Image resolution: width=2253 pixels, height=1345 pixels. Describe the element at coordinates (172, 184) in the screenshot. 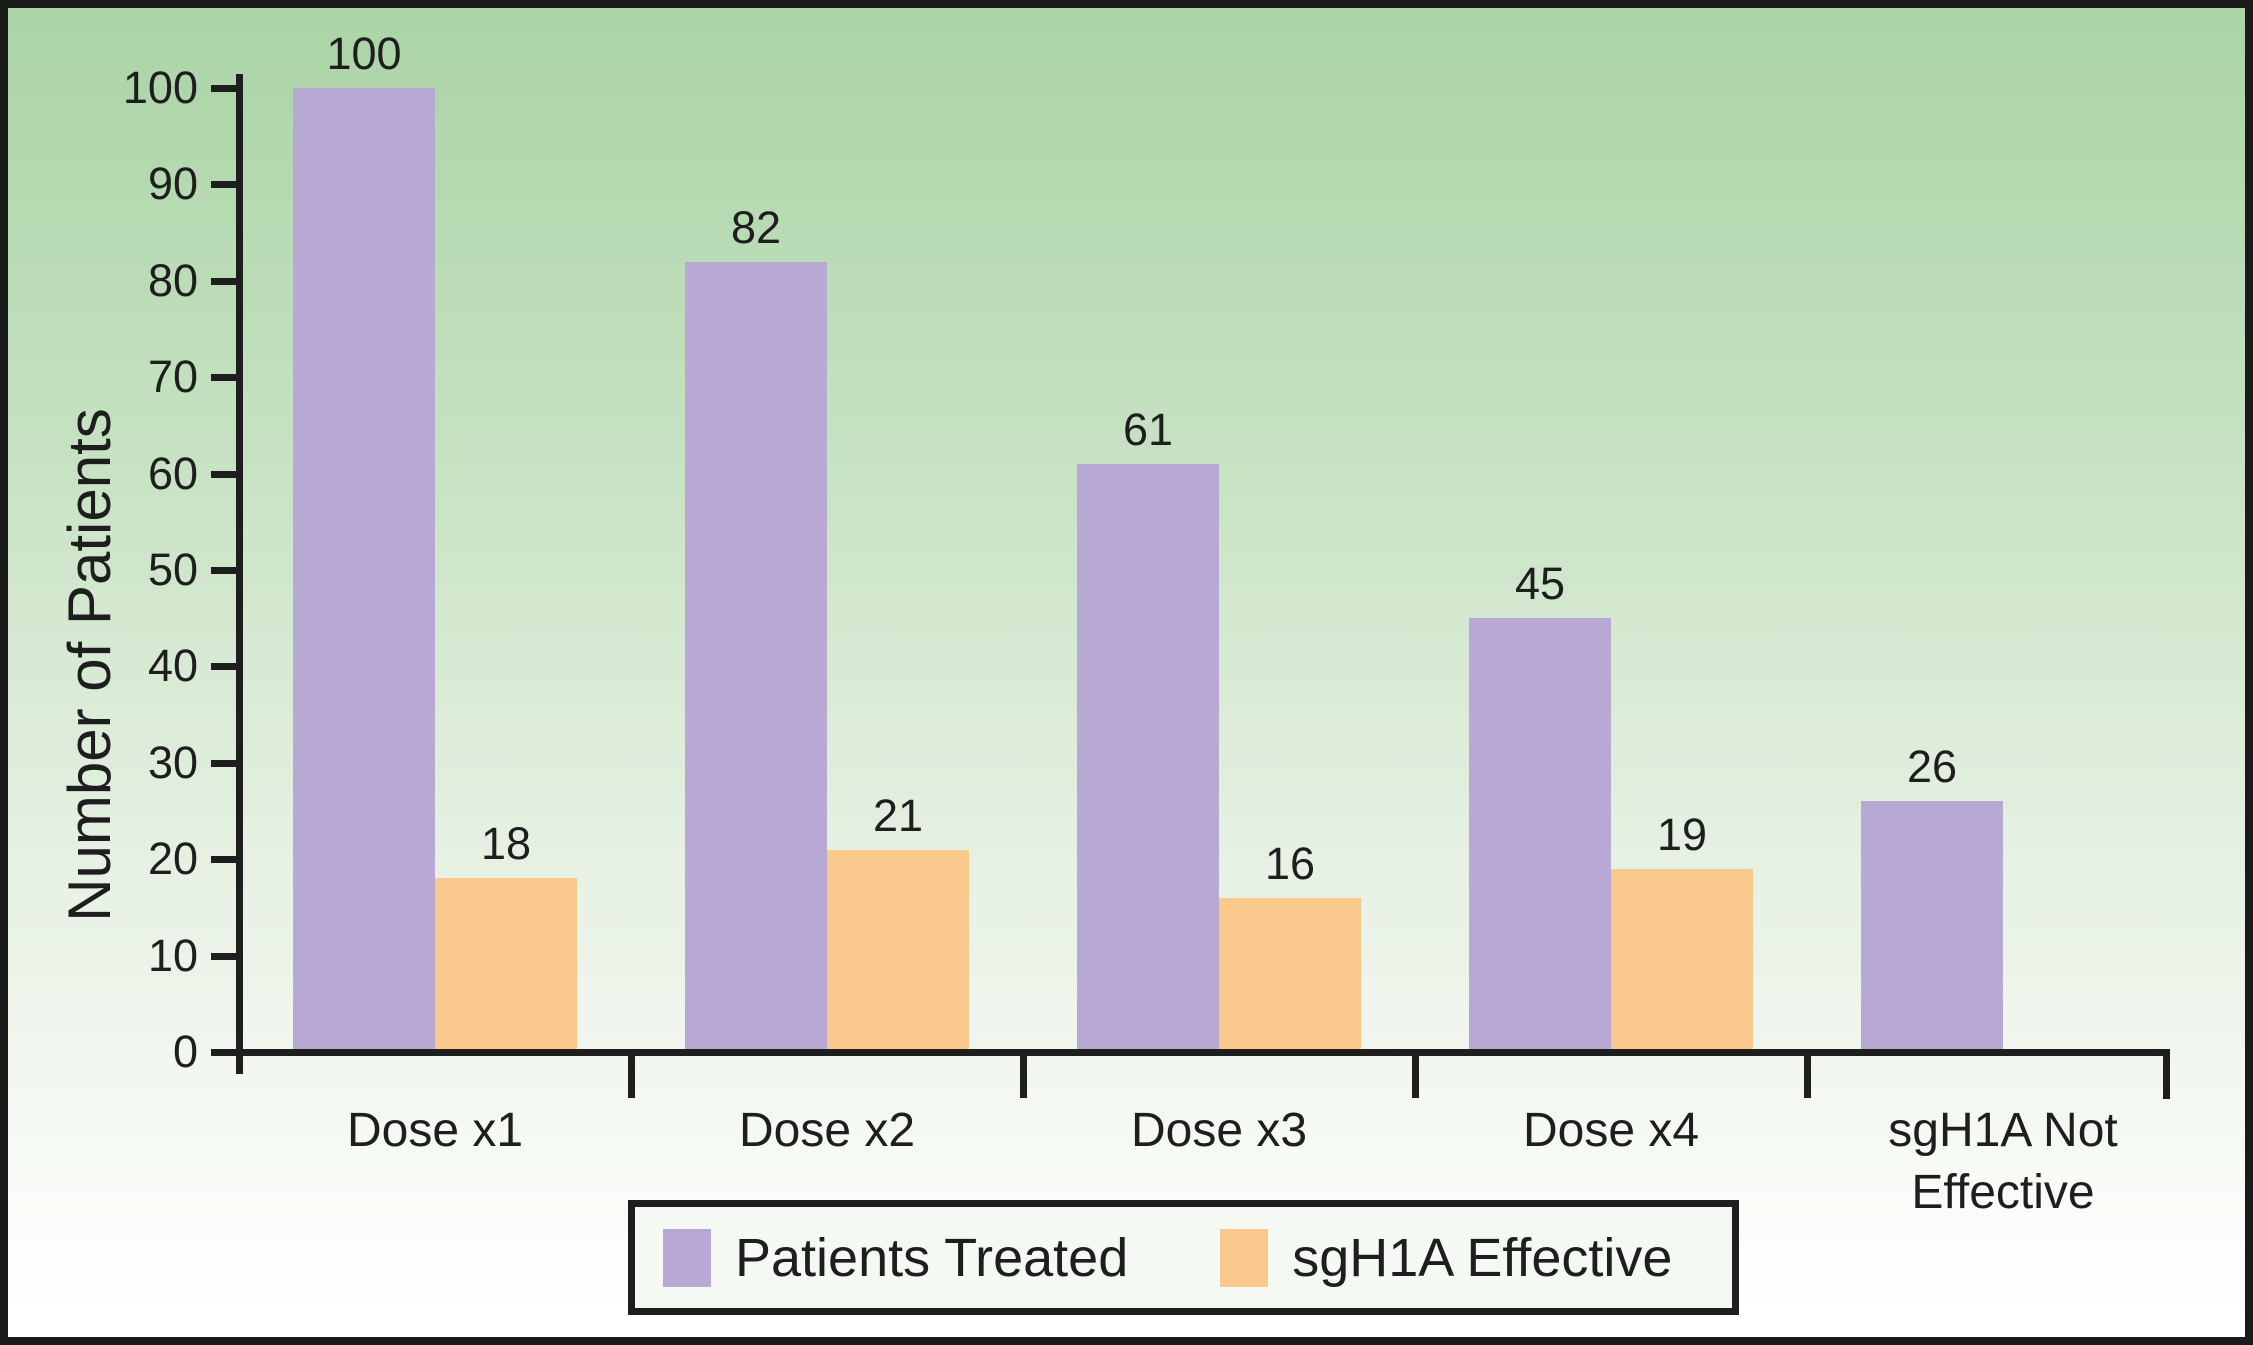

I see `y-tick-label: 90` at that location.